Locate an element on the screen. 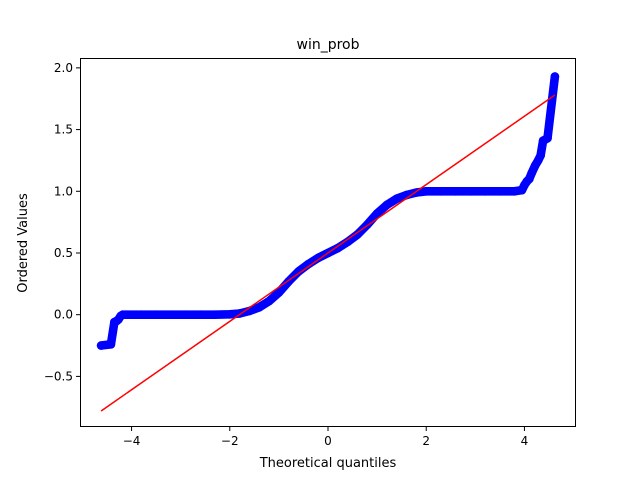 This screenshot has height=480, width=640. x-axis-ticks: −4 −2 0 2 4 is located at coordinates (326, 437).